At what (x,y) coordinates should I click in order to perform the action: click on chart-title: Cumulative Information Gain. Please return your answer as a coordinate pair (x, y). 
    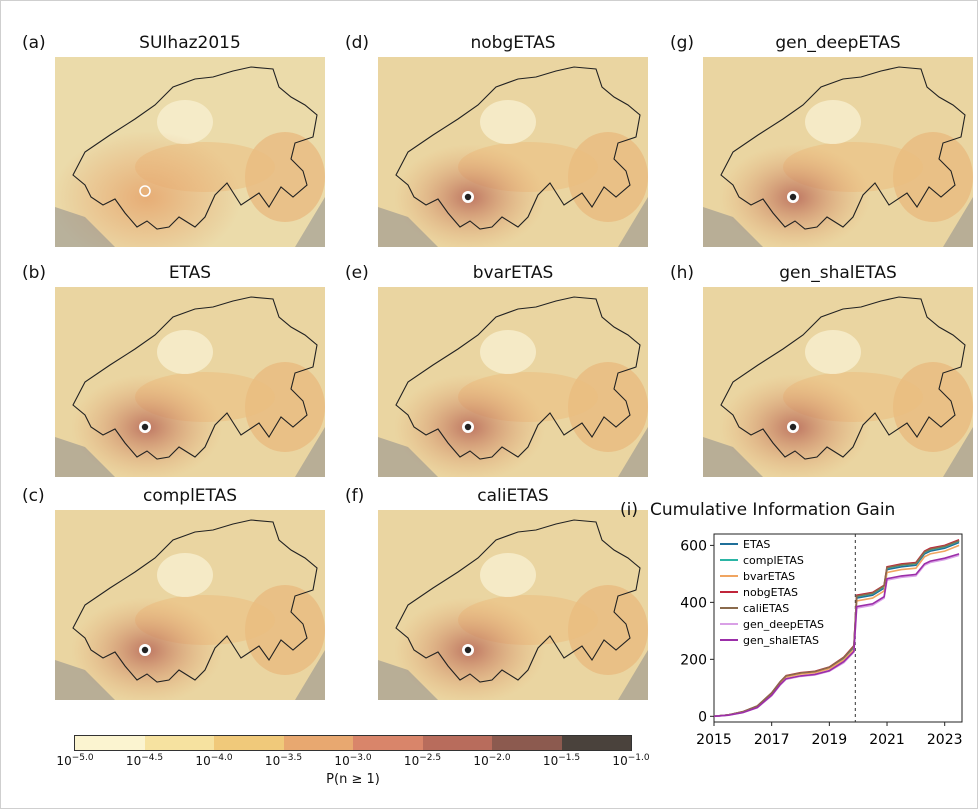
    Looking at the image, I should click on (773, 510).